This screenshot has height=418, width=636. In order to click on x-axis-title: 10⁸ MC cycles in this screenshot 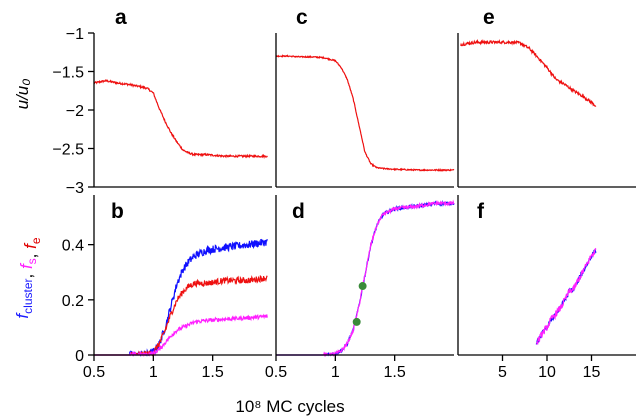, I will do `click(289, 406)`.